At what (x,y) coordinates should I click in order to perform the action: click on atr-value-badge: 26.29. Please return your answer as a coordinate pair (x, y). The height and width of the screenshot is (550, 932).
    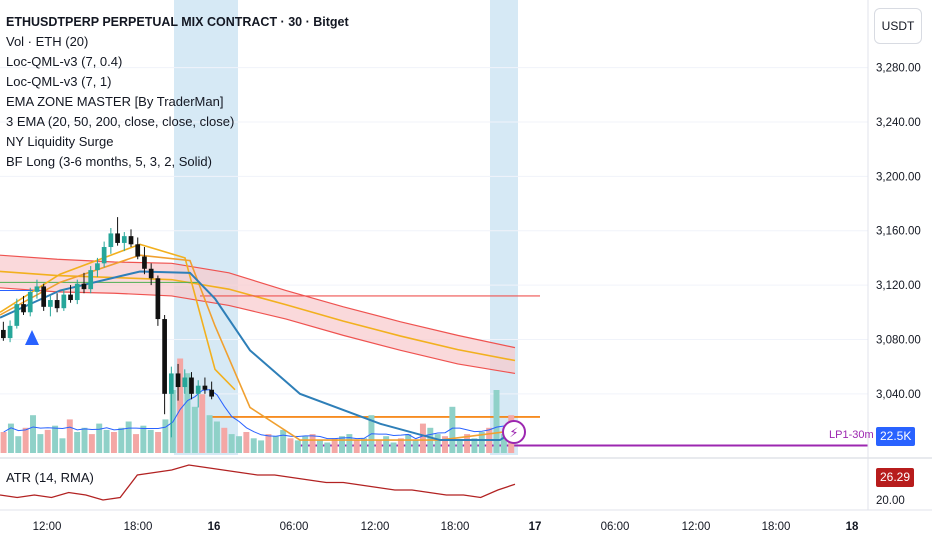
    Looking at the image, I should click on (895, 477).